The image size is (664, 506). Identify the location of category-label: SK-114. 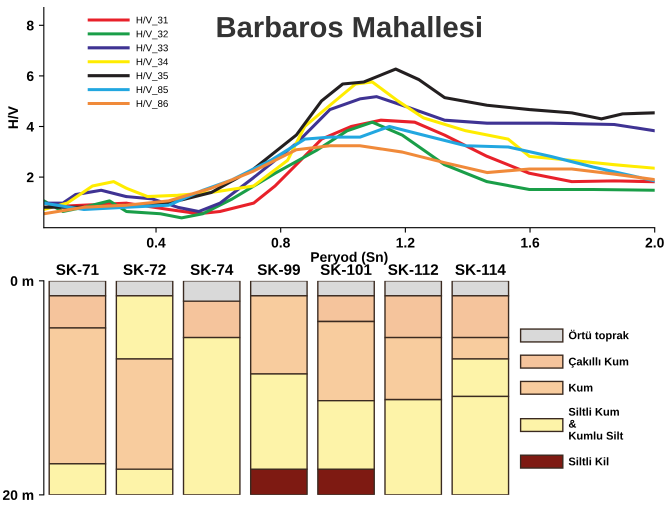
(480, 270).